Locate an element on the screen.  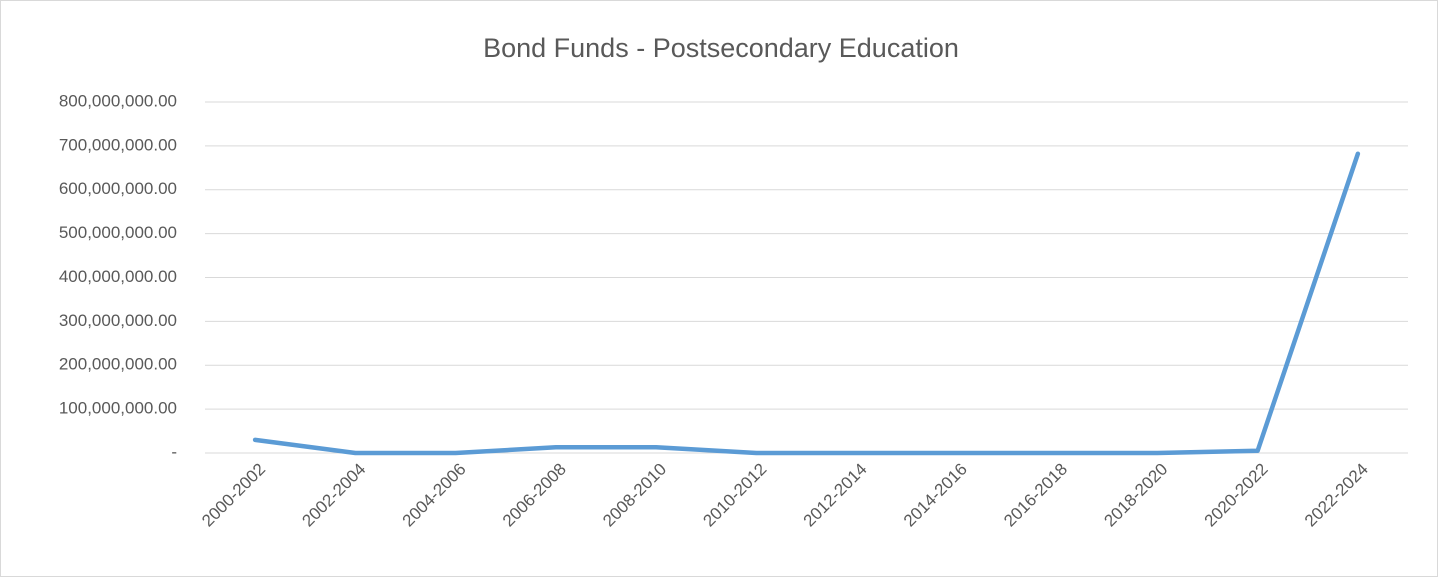
y-tick-label: - is located at coordinates (174, 451).